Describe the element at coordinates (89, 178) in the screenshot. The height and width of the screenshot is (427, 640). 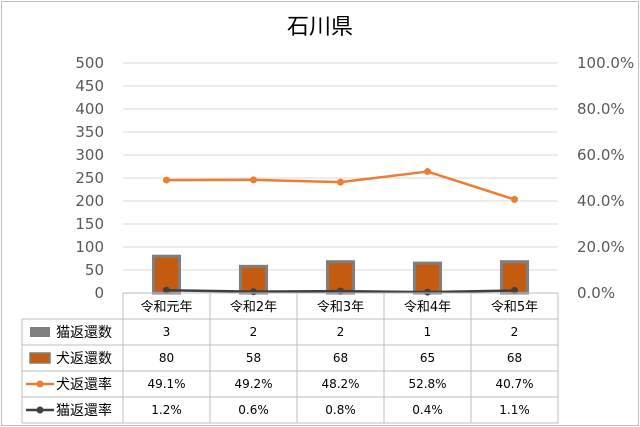
I see `y-tick-label-left: 250` at that location.